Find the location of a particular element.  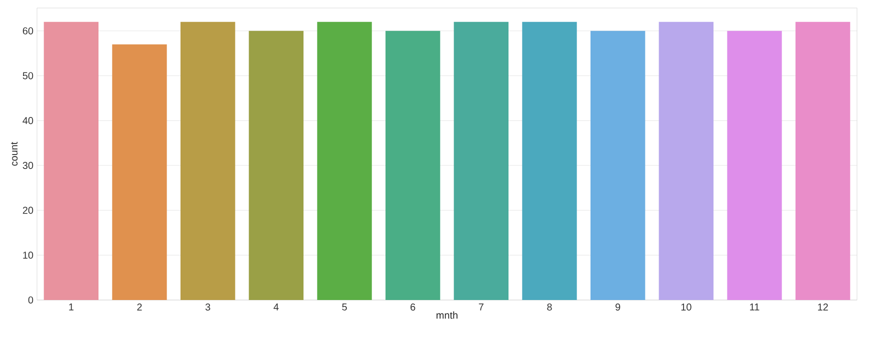

y-tick-label: 30 is located at coordinates (28, 165).